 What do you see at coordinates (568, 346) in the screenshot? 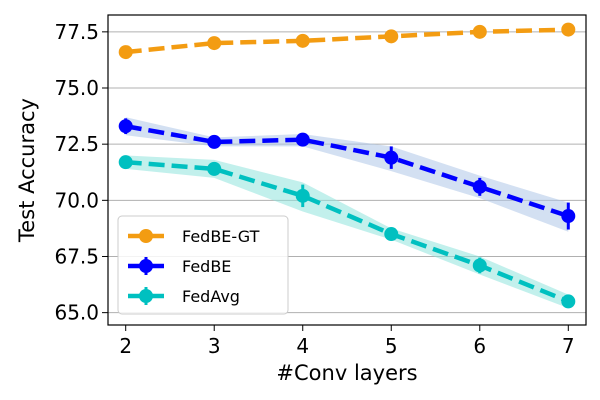
I see `x-tick-label: 7` at bounding box center [568, 346].